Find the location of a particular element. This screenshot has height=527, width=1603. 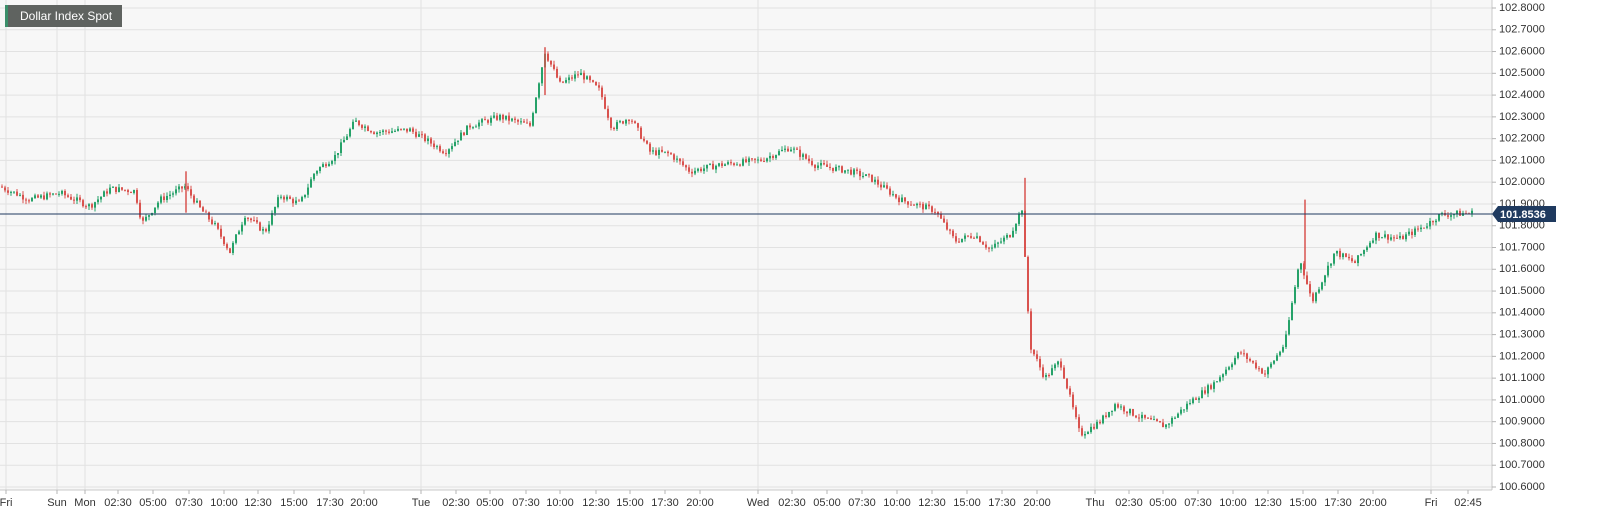

x-tick-label: Fri is located at coordinates (1431, 503).